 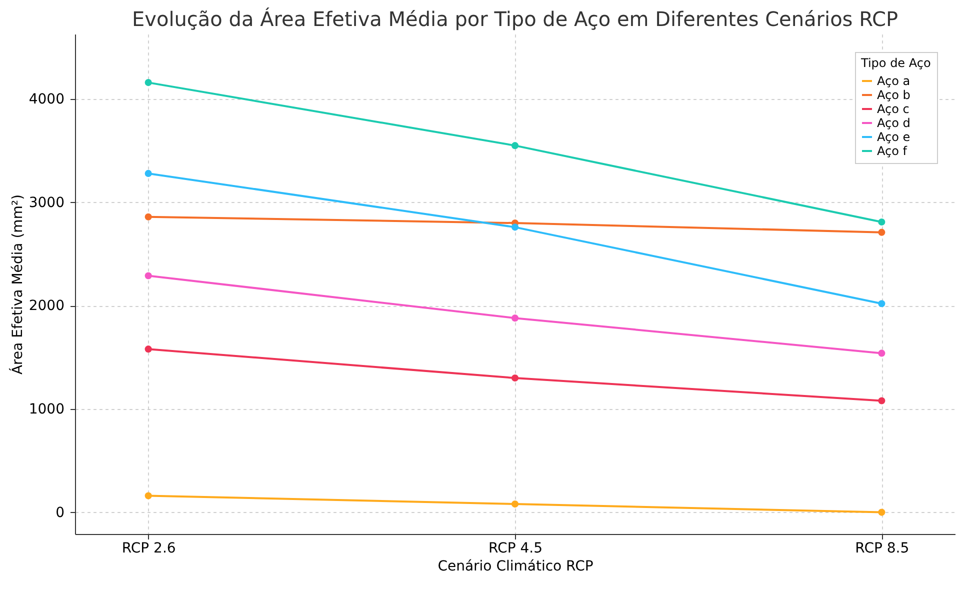 What do you see at coordinates (516, 566) in the screenshot?
I see `x-axis-title: Cenário Climático RCP` at bounding box center [516, 566].